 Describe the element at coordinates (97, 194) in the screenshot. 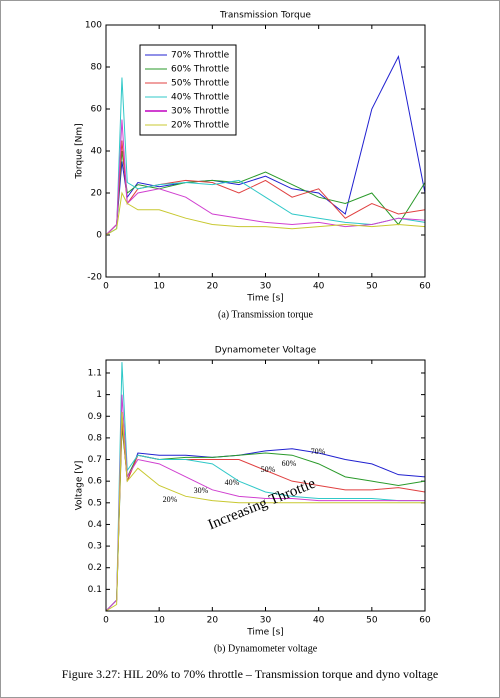

I see `y-tick-label: 20` at that location.